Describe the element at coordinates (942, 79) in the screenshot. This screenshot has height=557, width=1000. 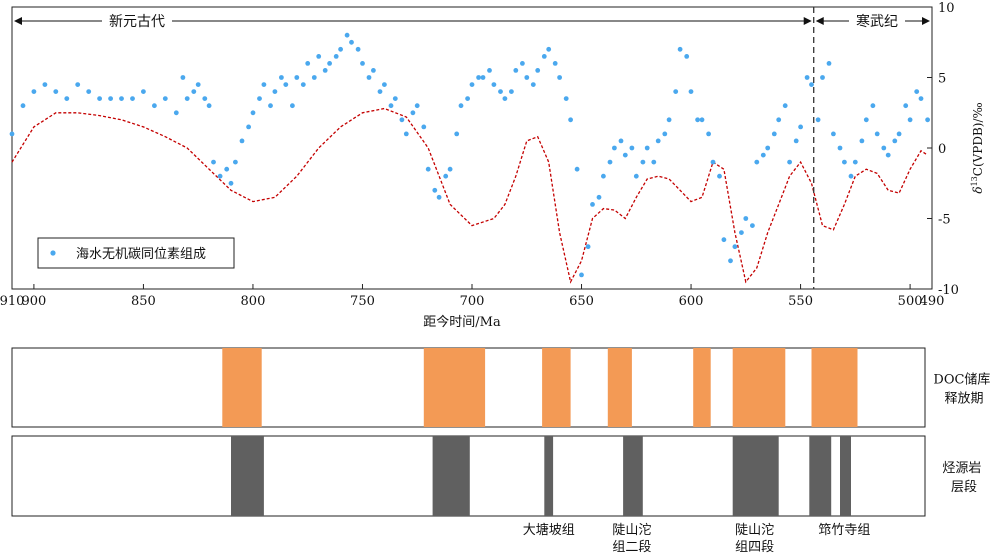
I see `y-tick-label: 5` at that location.